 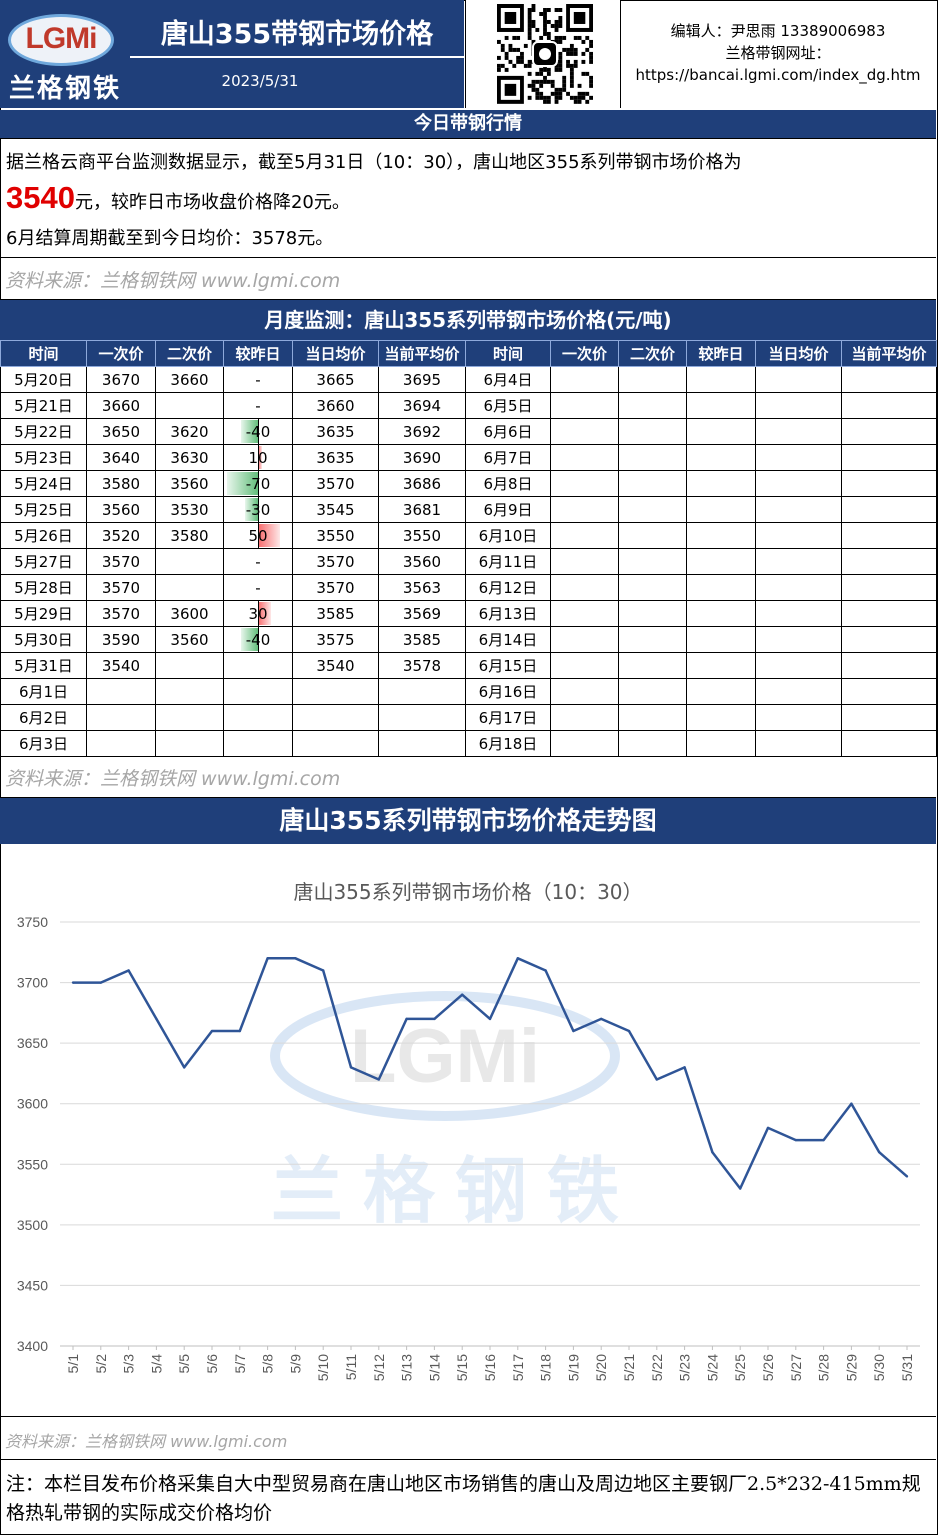 What do you see at coordinates (335, 457) in the screenshot?
I see `cell-text: 3635` at bounding box center [335, 457].